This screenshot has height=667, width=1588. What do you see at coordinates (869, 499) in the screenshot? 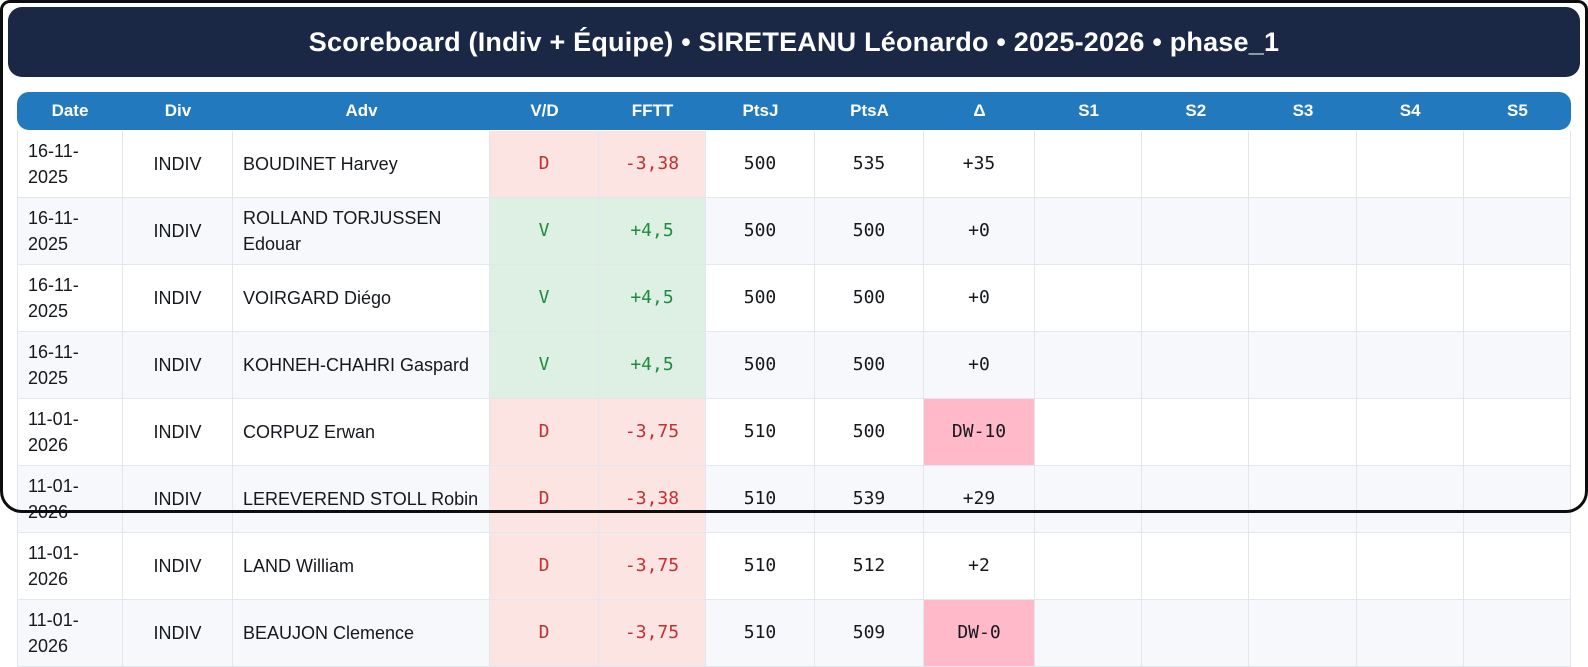
I see `cell-ptsa: 539` at bounding box center [869, 499].